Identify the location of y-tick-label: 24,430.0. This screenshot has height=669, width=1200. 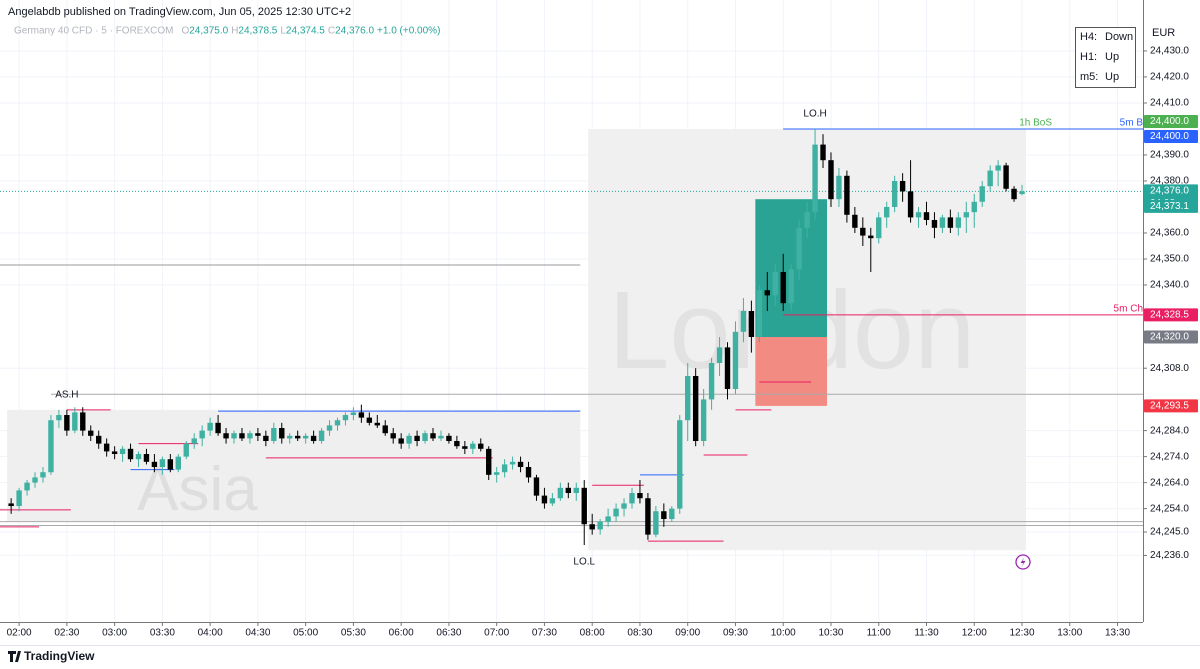
(1169, 51).